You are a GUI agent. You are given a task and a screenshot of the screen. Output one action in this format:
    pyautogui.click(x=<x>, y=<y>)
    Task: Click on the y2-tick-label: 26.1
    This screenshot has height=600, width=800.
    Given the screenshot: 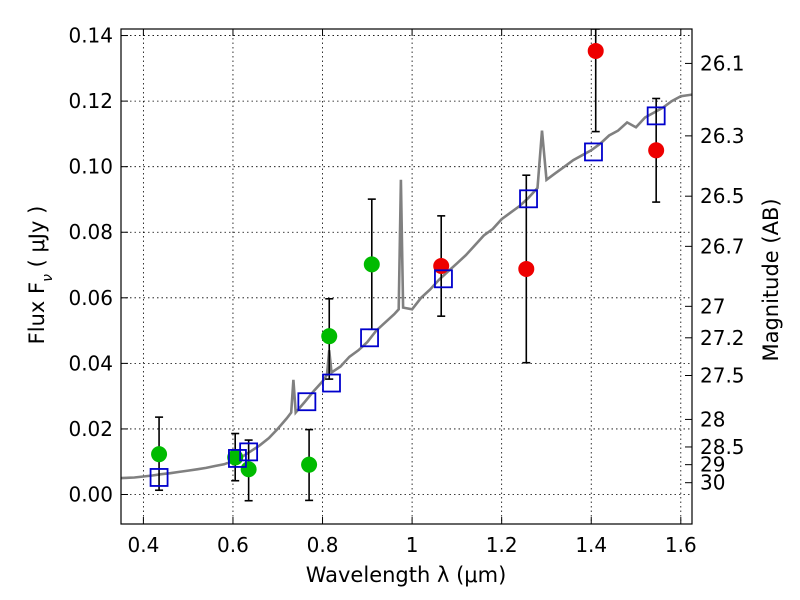 What is the action you would take?
    pyautogui.click(x=722, y=63)
    